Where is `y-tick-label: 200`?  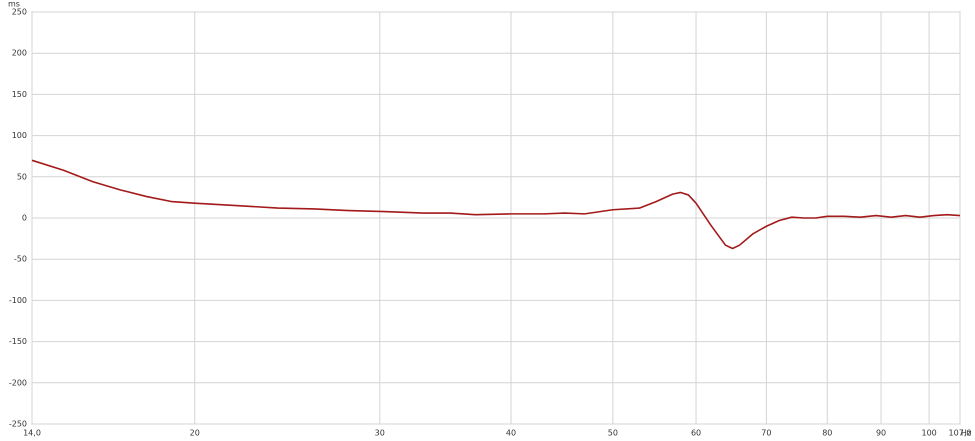
y-tick-label: 200 is located at coordinates (19, 53).